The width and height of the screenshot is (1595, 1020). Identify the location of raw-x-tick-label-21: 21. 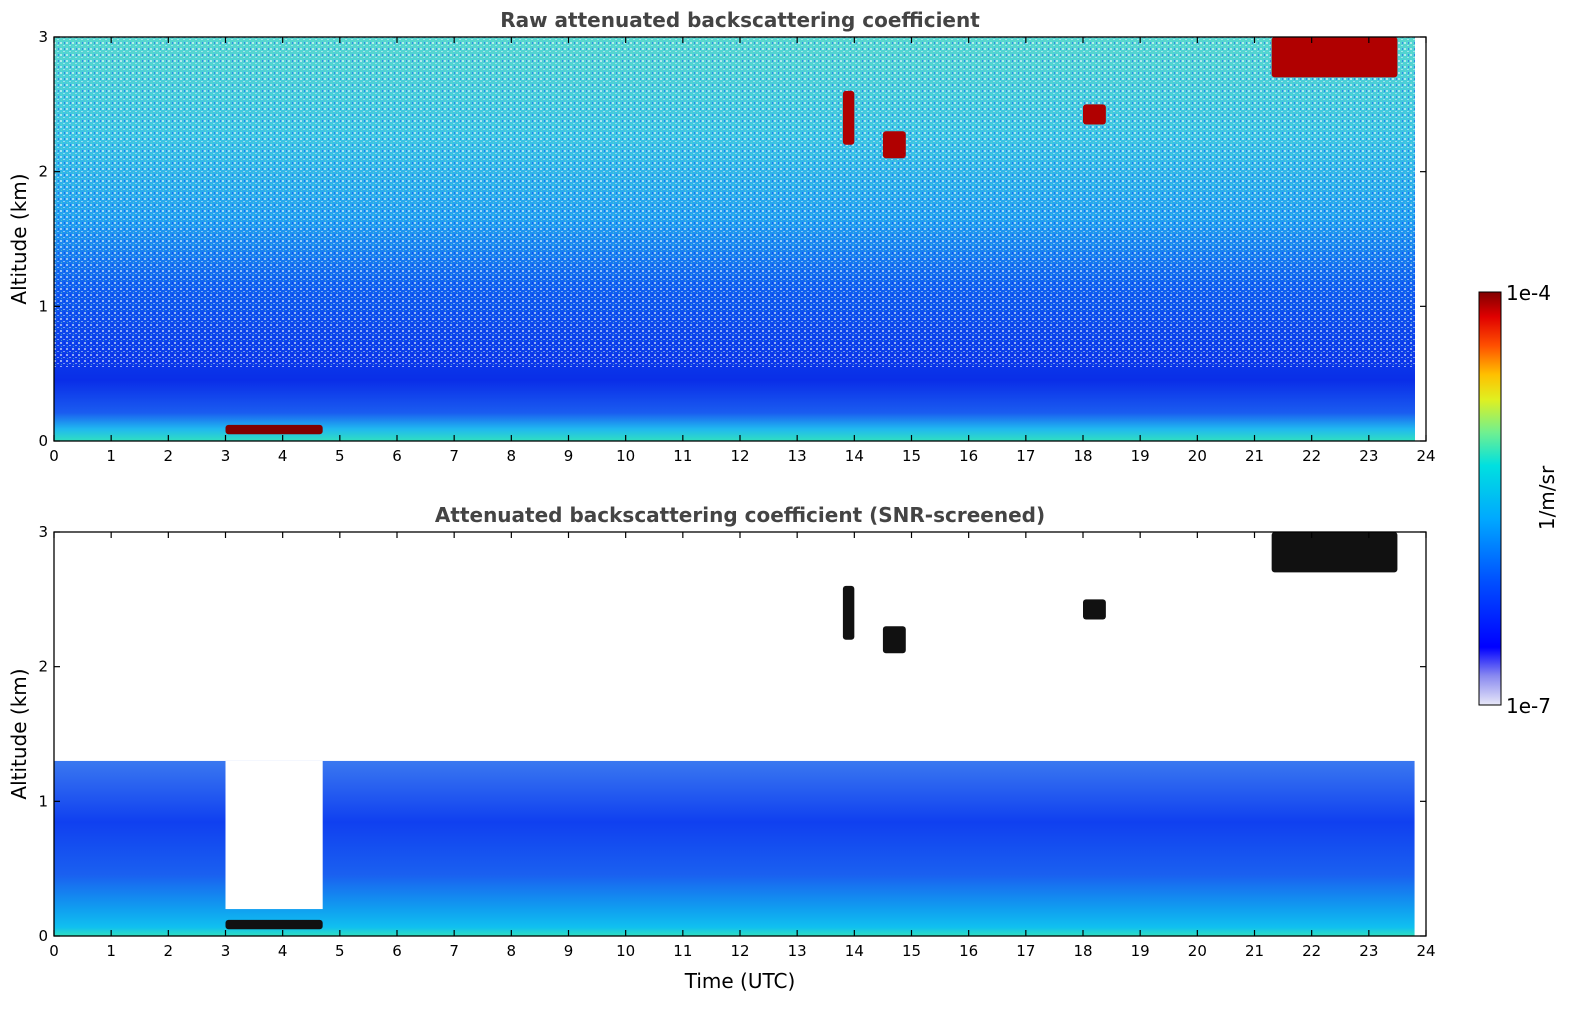
(1254, 456).